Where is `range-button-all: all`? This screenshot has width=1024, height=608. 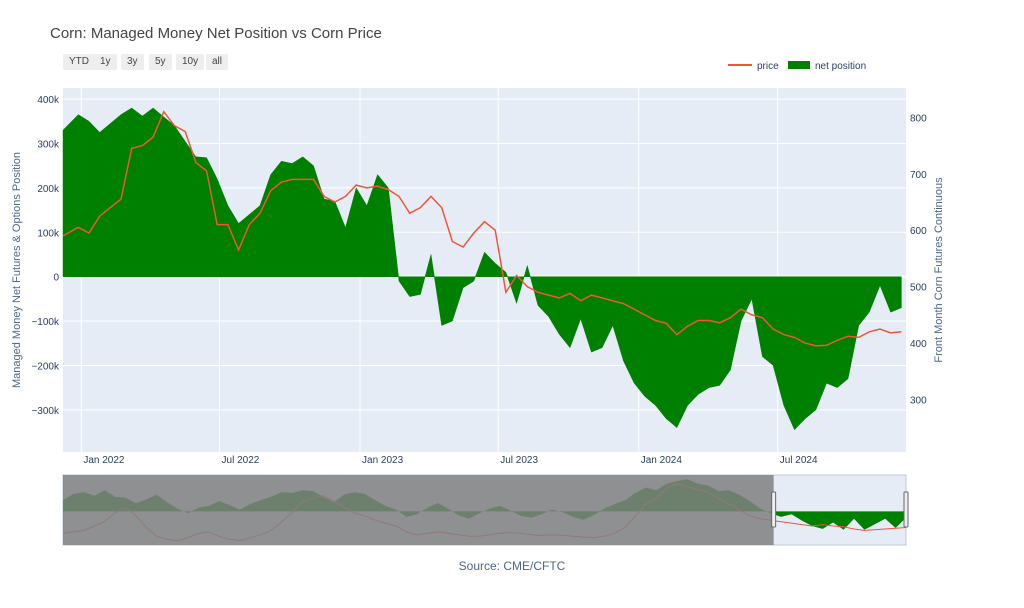 range-button-all: all is located at coordinates (217, 62).